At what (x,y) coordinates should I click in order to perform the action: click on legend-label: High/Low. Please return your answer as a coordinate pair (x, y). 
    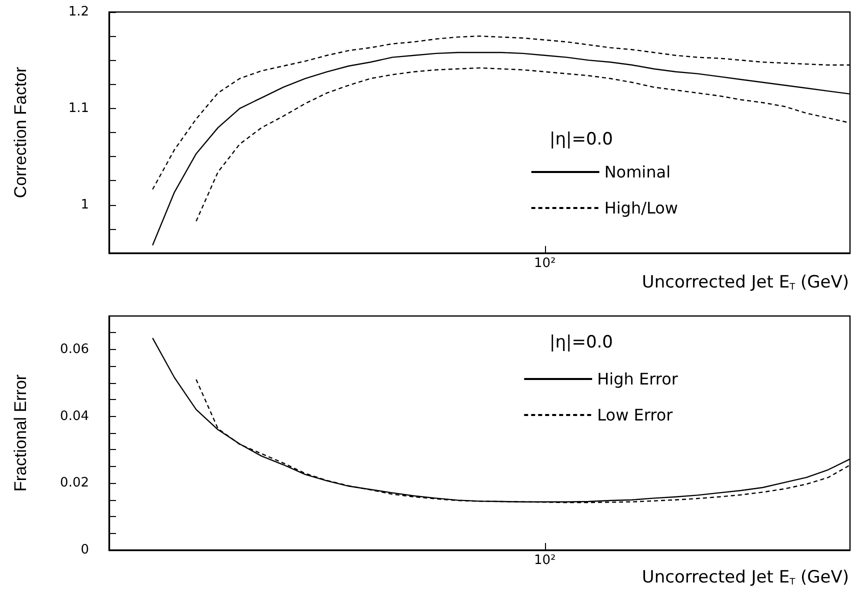
    Looking at the image, I should click on (641, 208).